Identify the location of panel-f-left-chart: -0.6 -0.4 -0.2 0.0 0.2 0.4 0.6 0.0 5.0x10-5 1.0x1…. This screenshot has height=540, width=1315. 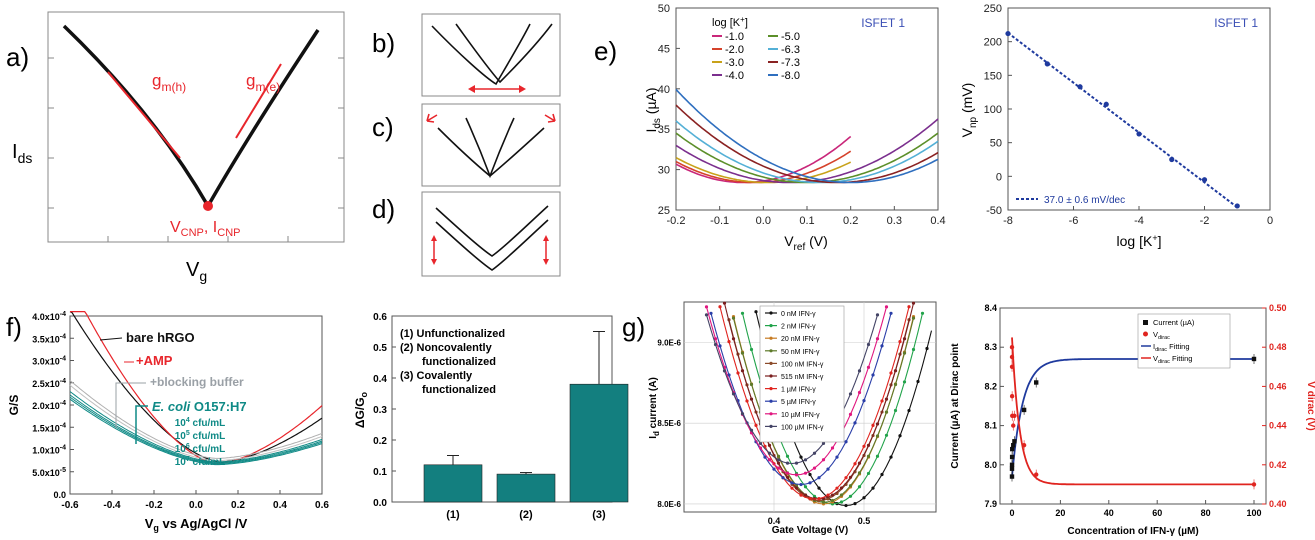
(168, 422).